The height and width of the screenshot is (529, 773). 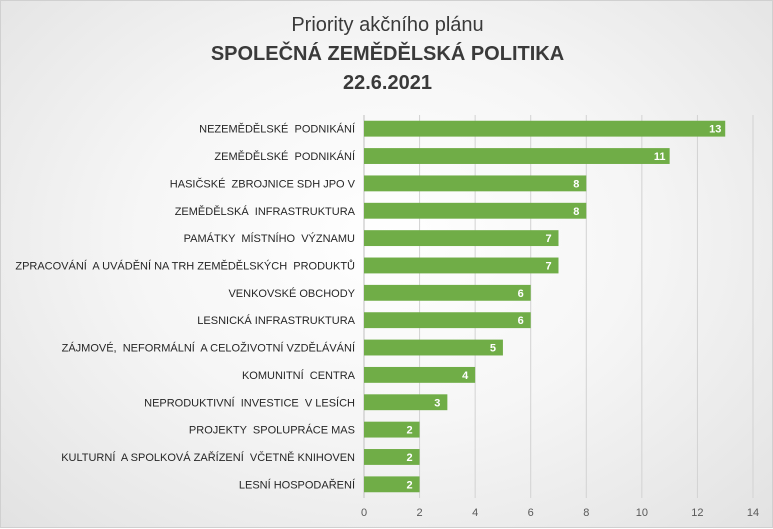 I want to click on x-tick-label: 14, so click(x=753, y=513).